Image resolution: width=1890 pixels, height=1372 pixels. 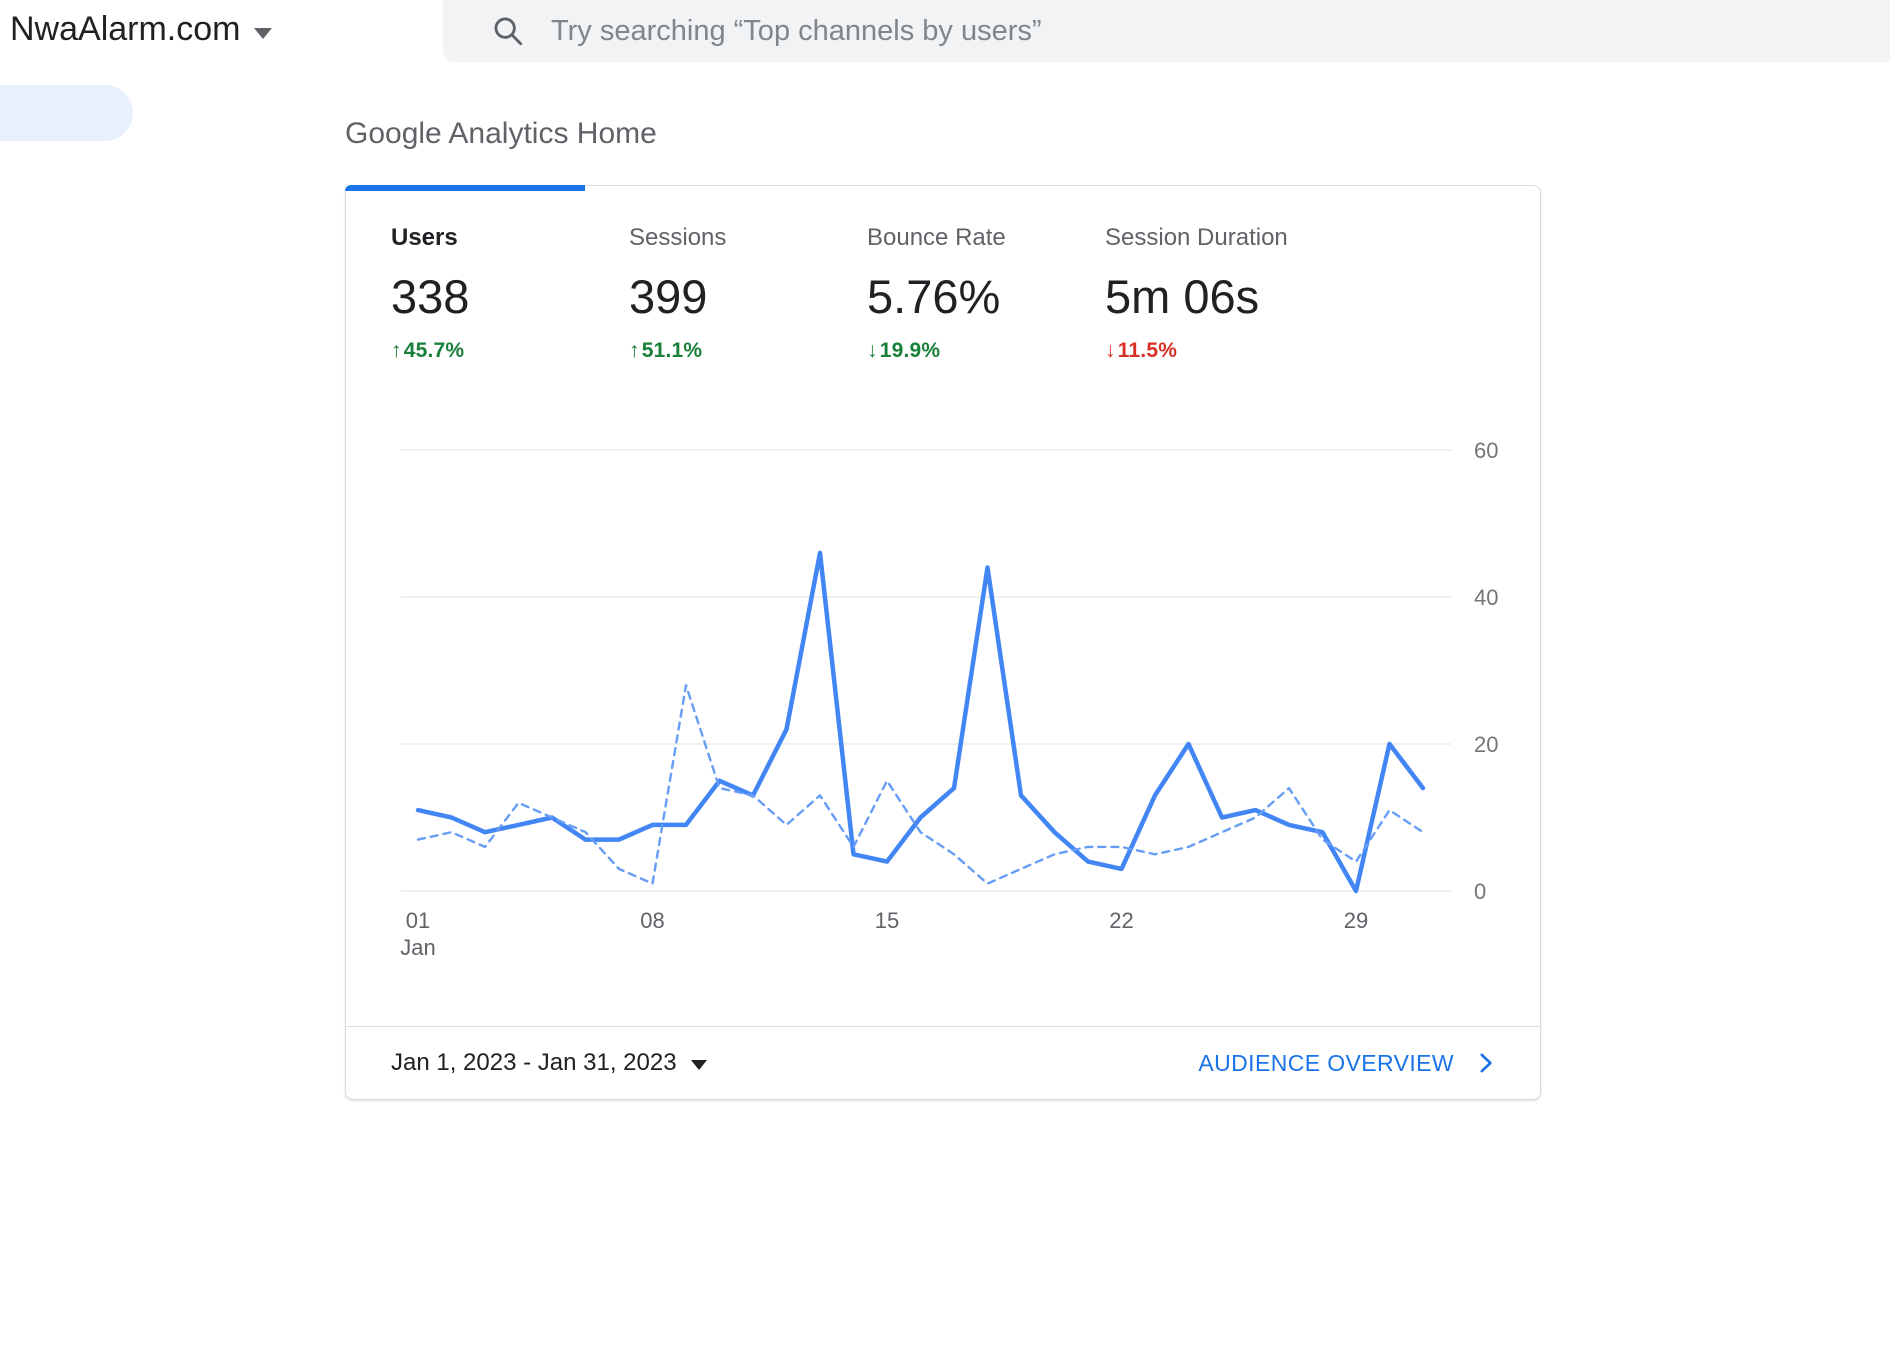 I want to click on y-axis-label: 20, so click(x=1486, y=744).